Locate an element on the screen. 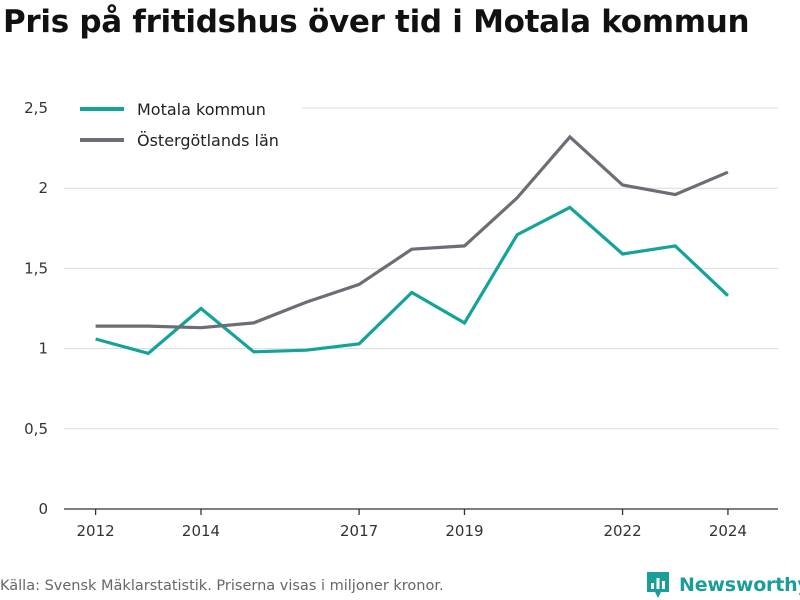 This screenshot has height=600, width=800. y-axis-ticks: 0 0,5 1 1,5 2 2,5 is located at coordinates (36, 308).